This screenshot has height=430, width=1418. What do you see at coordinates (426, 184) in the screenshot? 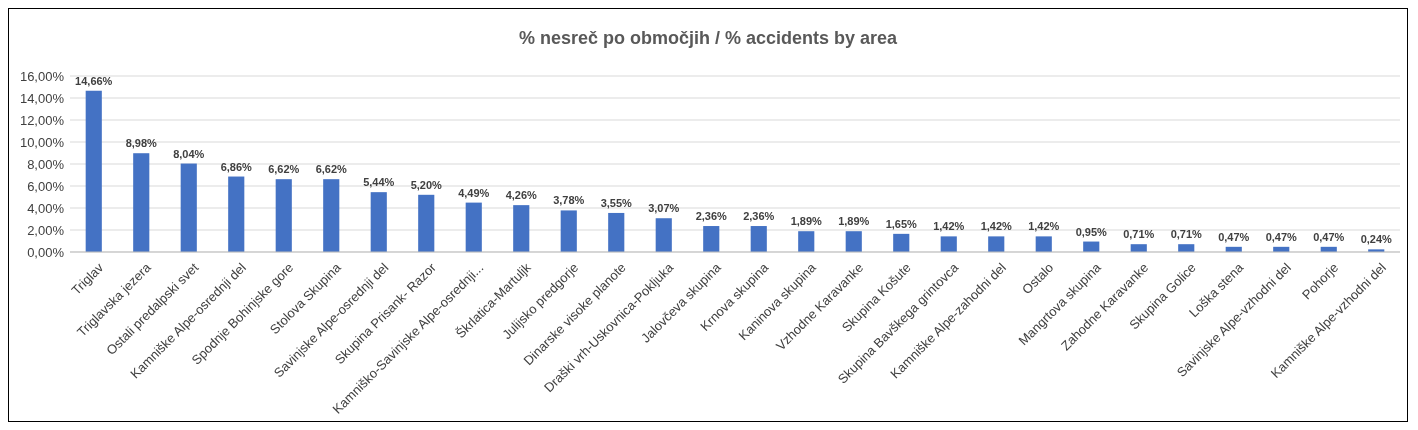
I see `data-label: 5,20%` at bounding box center [426, 184].